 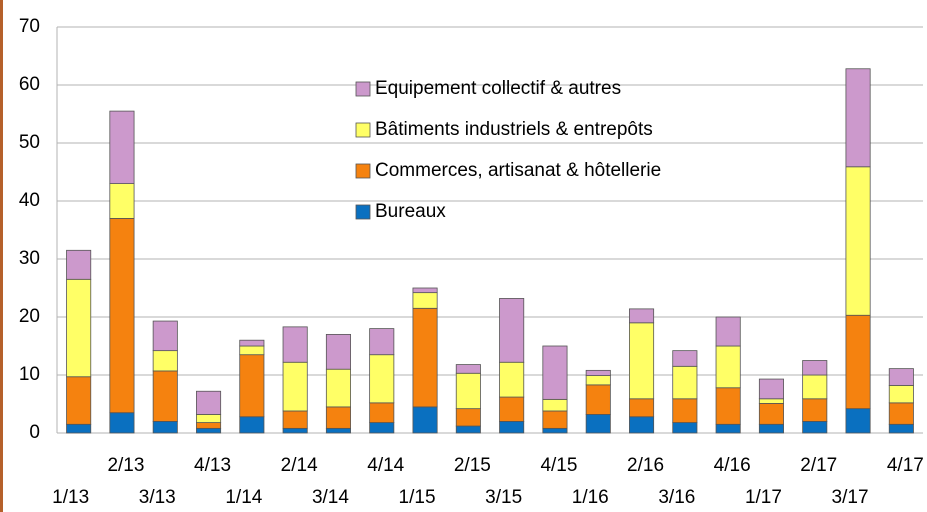 What do you see at coordinates (518, 170) in the screenshot?
I see `legend-label: Commerces, artisanat & hôtellerie` at bounding box center [518, 170].